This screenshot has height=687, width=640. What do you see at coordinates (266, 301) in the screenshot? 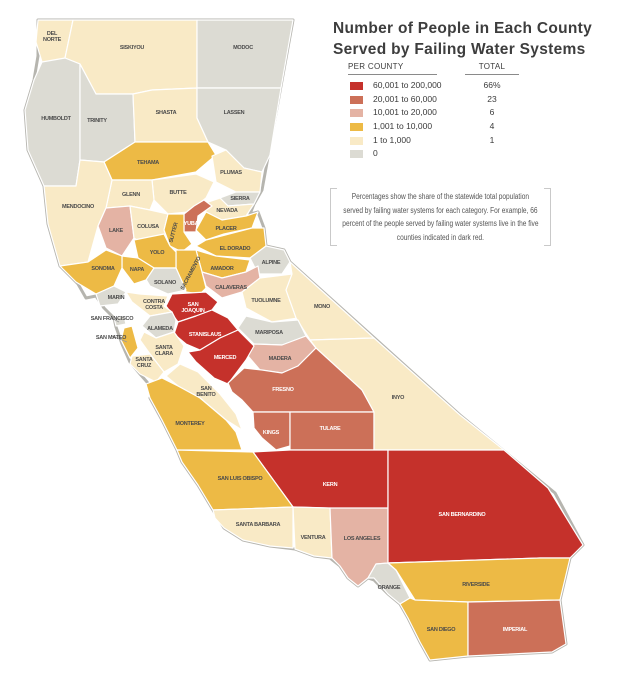
I see `county-label-tuolumne: TUOLUMNE` at bounding box center [266, 301].